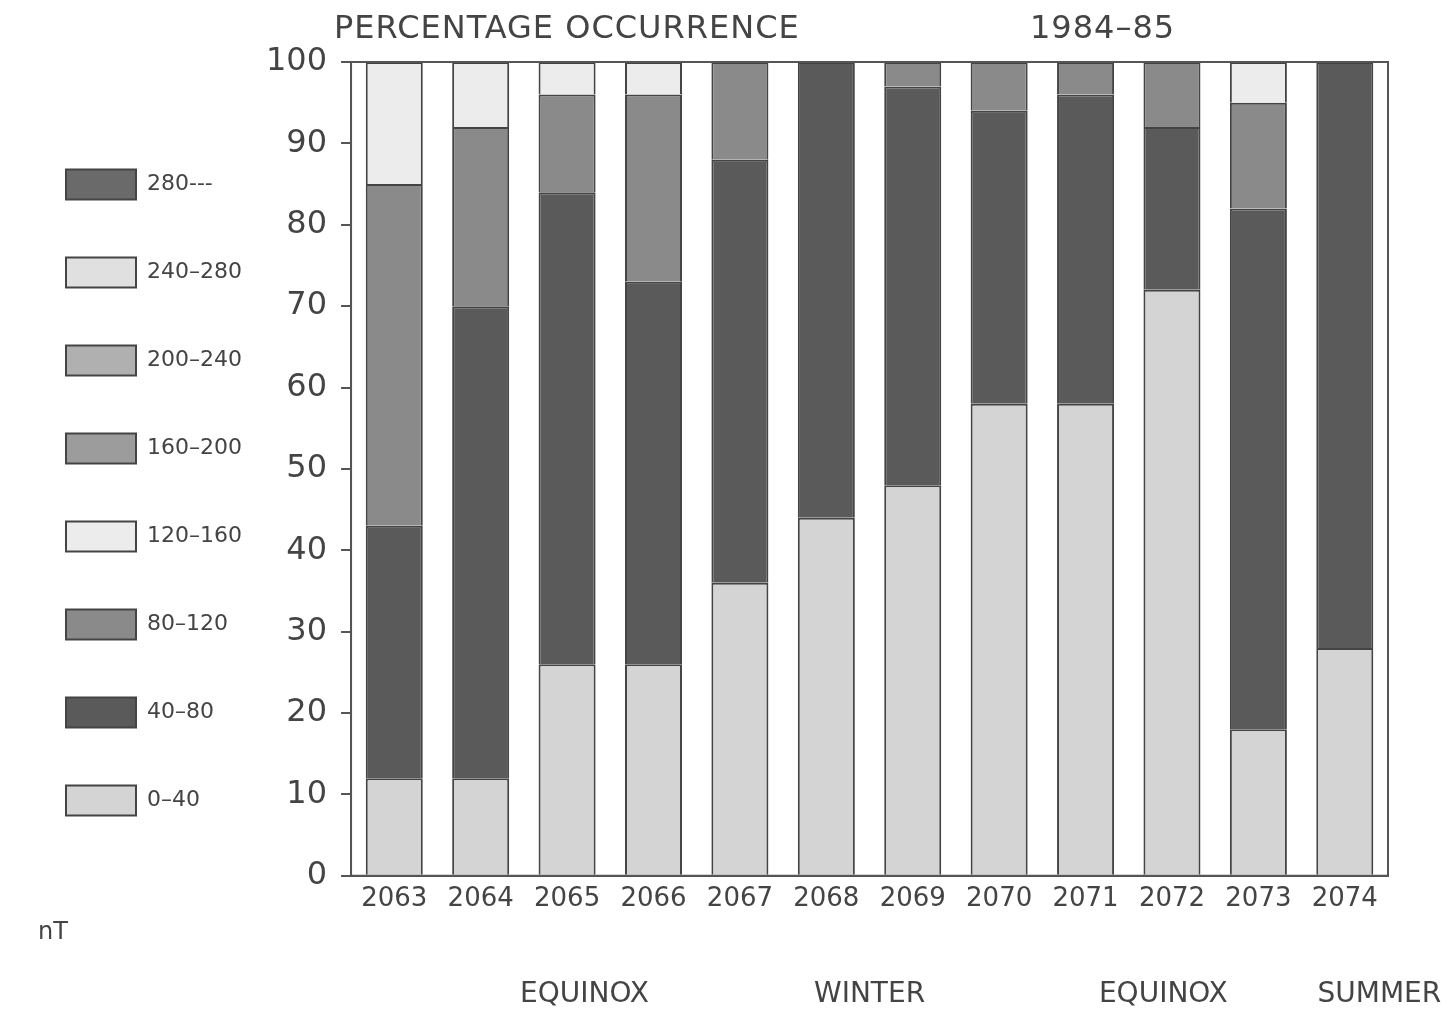  I want to click on x-tick-label: 2067, so click(739, 897).